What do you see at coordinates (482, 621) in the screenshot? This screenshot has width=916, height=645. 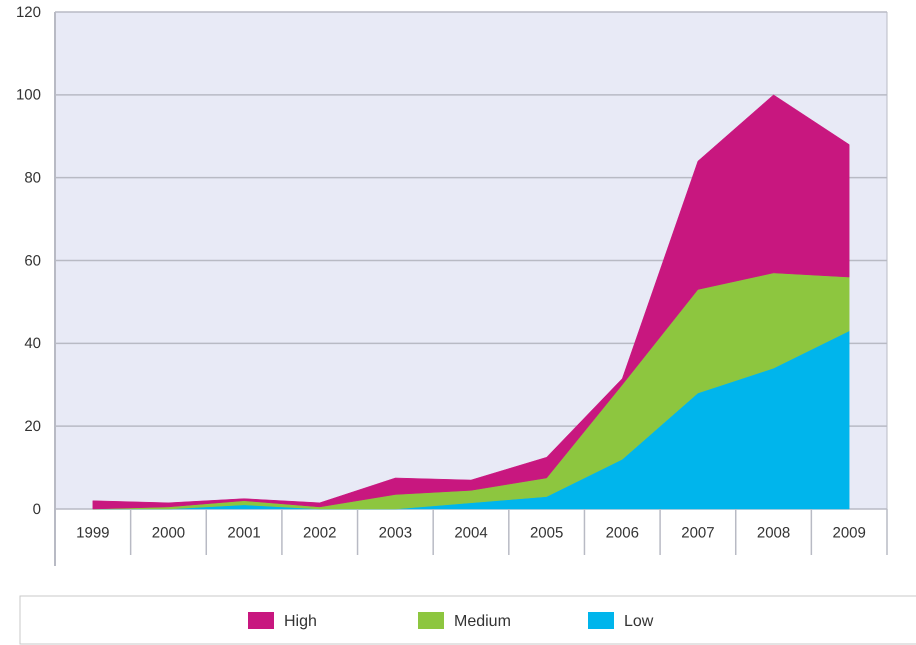 I see `legend-label: Medium` at bounding box center [482, 621].